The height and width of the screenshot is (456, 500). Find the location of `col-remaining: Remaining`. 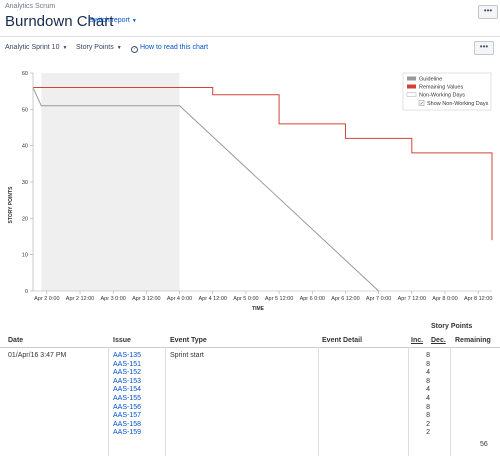

col-remaining: Remaining is located at coordinates (473, 340).